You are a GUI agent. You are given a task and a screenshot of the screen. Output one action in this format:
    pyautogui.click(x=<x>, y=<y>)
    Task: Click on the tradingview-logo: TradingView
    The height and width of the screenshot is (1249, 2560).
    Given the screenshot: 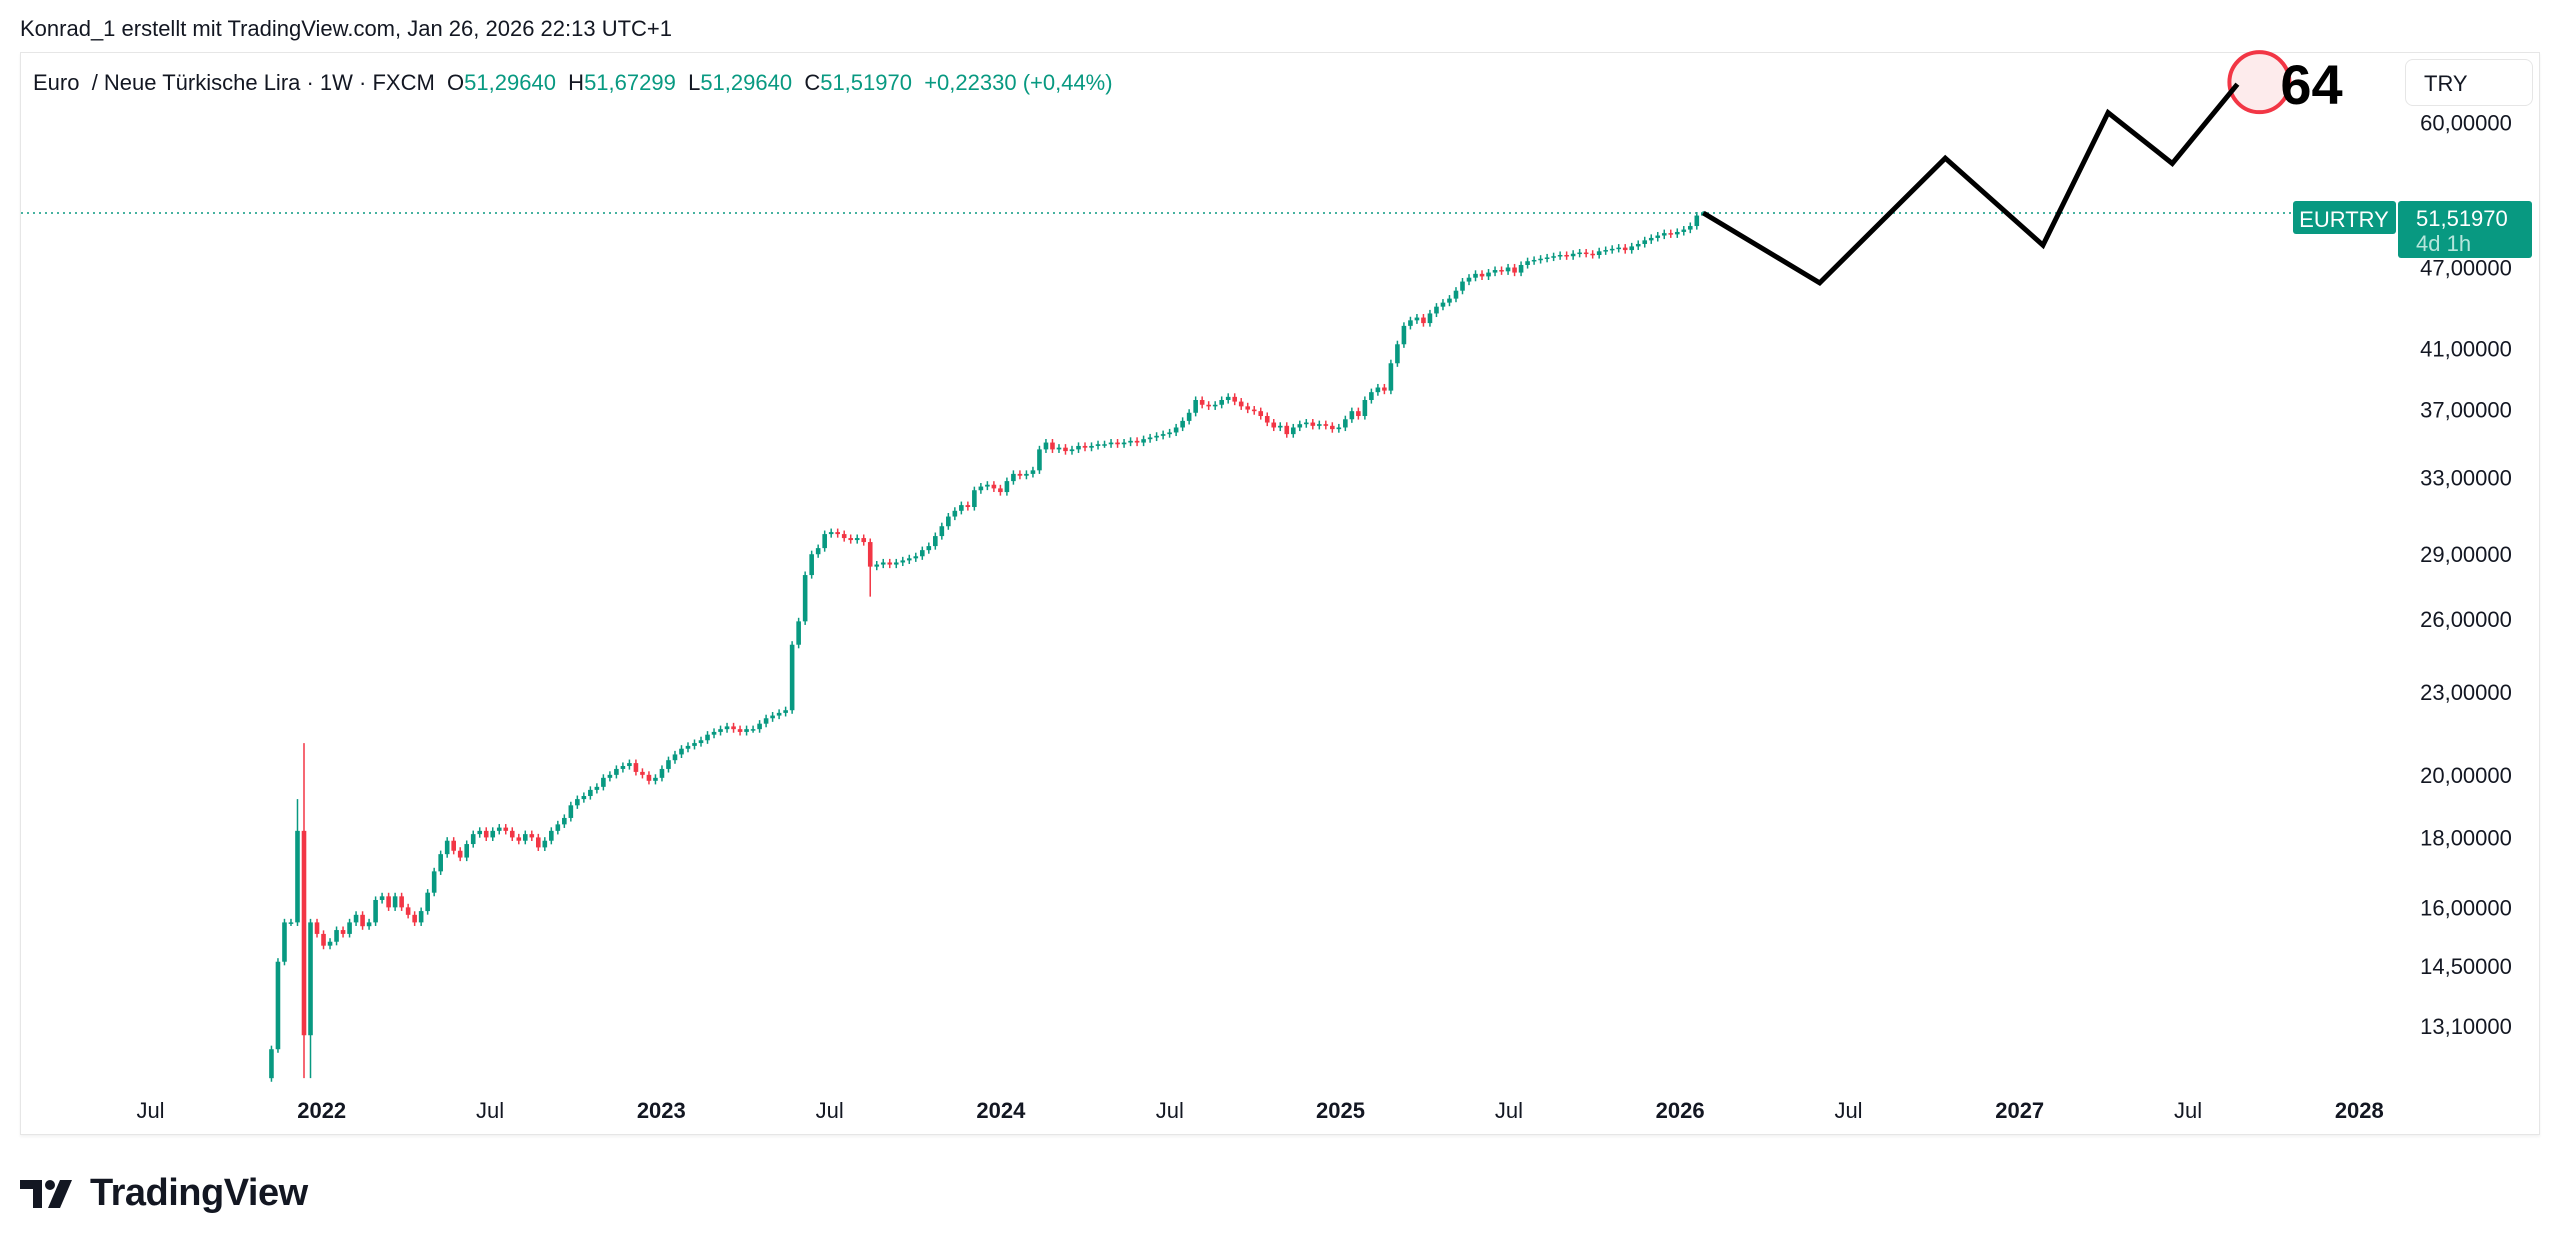 What is the action you would take?
    pyautogui.click(x=164, y=1193)
    